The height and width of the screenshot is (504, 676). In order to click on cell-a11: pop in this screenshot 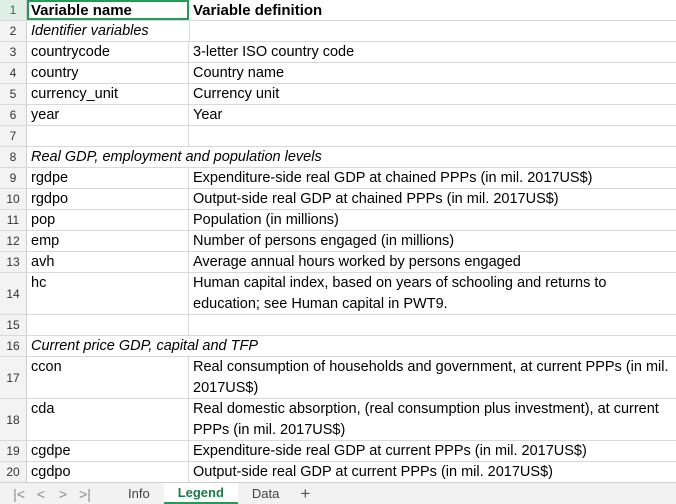, I will do `click(108, 220)`.